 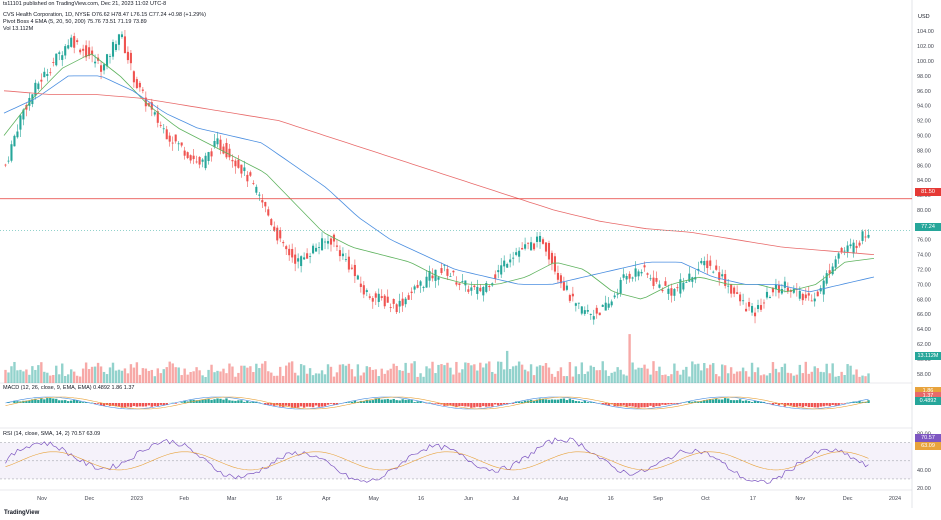 What do you see at coordinates (925, 47) in the screenshot?
I see `price-tick-label: 102.00` at bounding box center [925, 47].